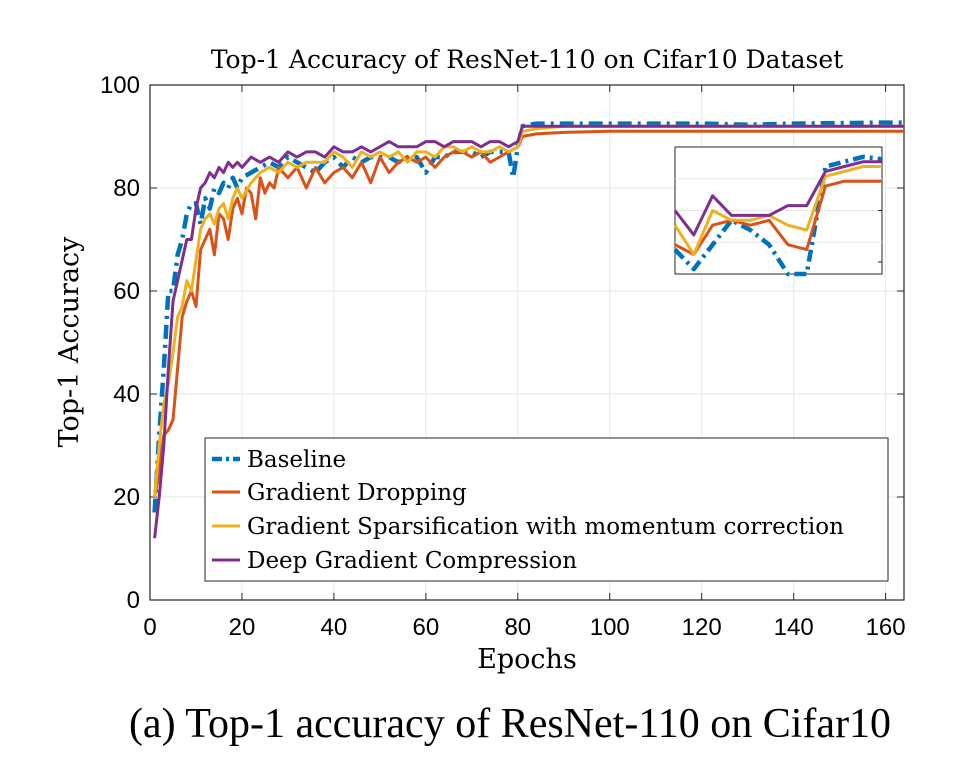 The image size is (976, 762). Describe the element at coordinates (334, 627) in the screenshot. I see `x-tick-label: 40` at that location.